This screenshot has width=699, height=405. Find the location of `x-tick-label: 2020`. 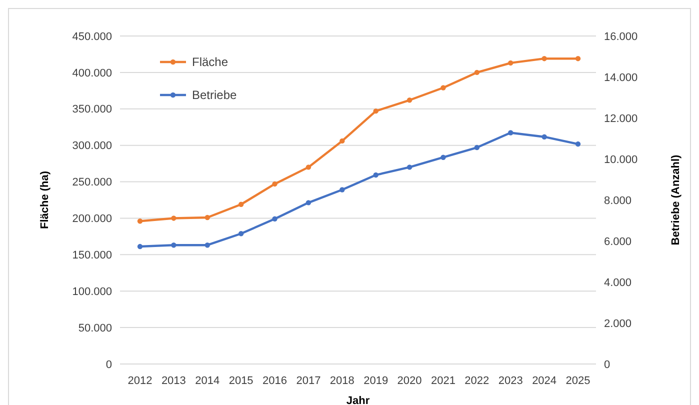

x-tick-label: 2020 is located at coordinates (409, 381).